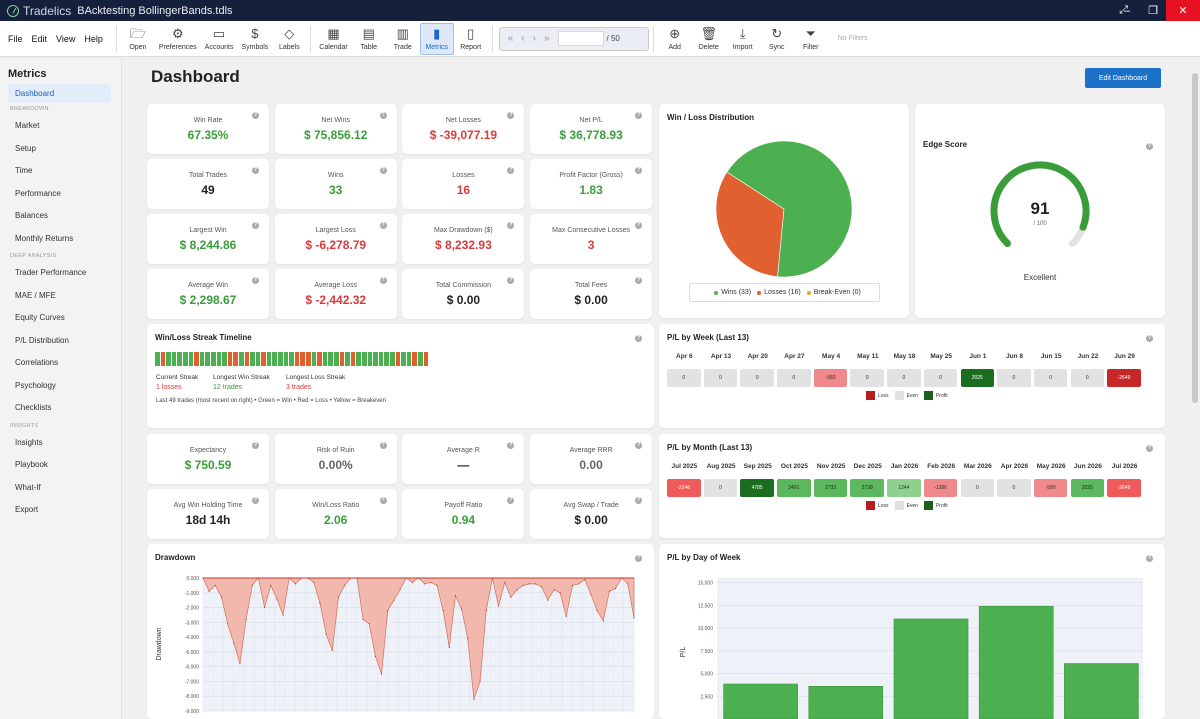 Image resolution: width=1200 pixels, height=719 pixels. I want to click on sidebar-item-market: Market, so click(27, 125).